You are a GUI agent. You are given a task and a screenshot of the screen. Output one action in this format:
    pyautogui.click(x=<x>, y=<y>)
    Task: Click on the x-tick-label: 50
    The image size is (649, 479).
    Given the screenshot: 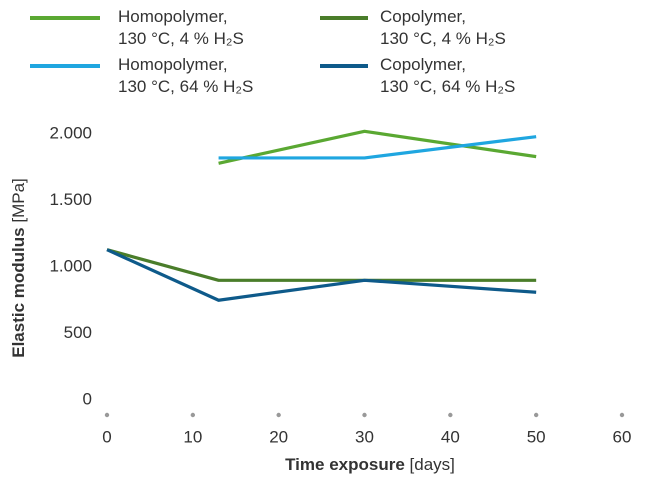 What is the action you would take?
    pyautogui.click(x=536, y=436)
    